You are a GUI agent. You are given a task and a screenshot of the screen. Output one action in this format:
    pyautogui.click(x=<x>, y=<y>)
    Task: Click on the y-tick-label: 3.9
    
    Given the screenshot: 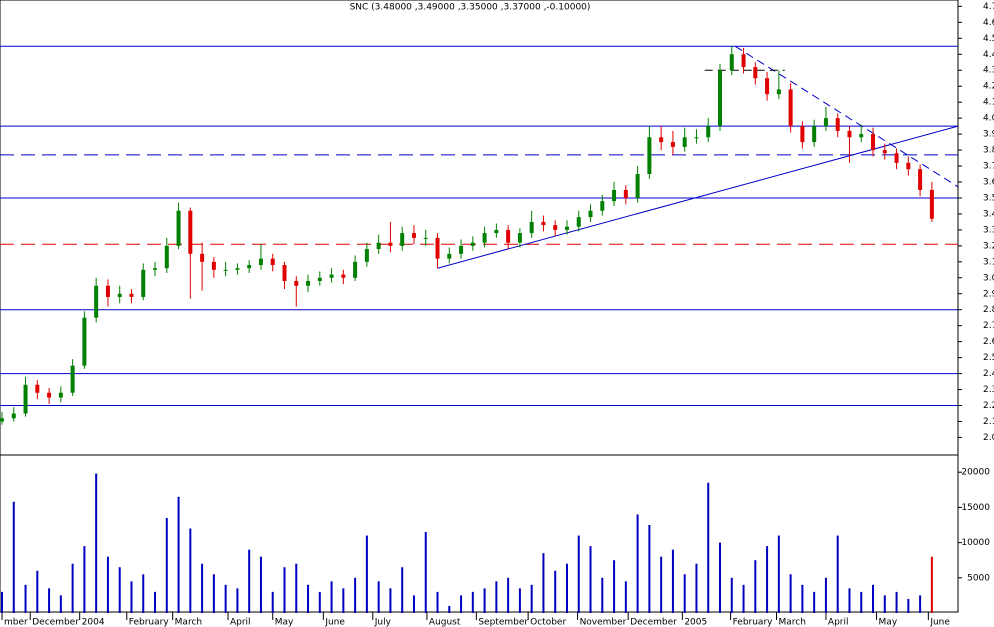 What is the action you would take?
    pyautogui.click(x=988, y=135)
    